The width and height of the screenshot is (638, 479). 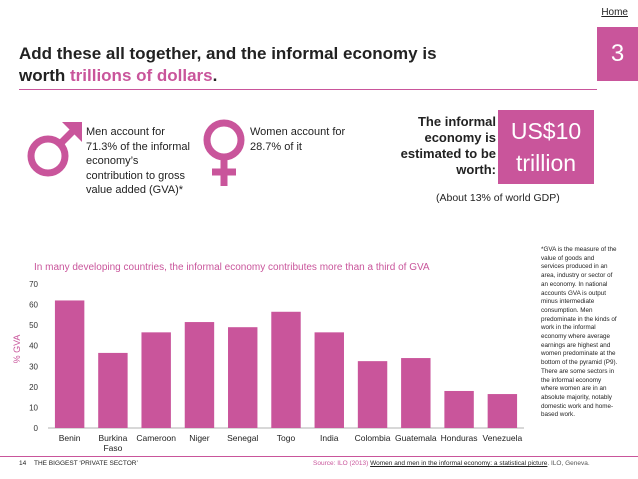 What do you see at coordinates (459, 438) in the screenshot?
I see `x-tick-label: Honduras` at bounding box center [459, 438].